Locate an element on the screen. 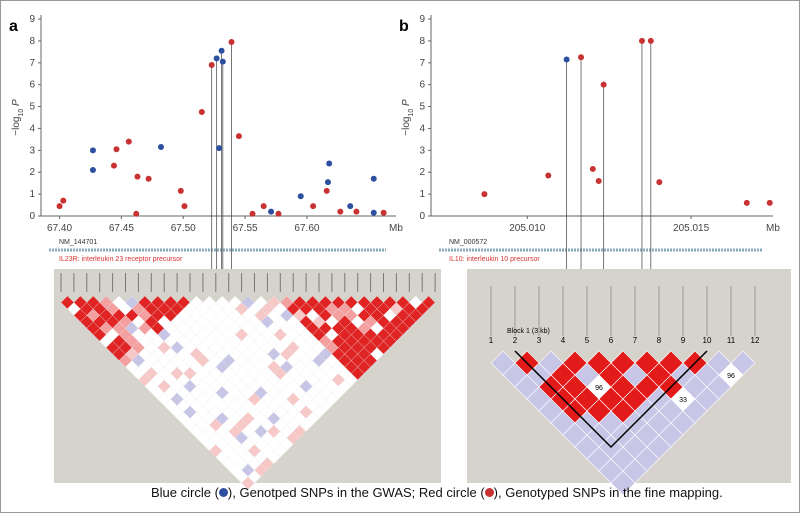 The width and height of the screenshot is (800, 513). marker-number: 10 is located at coordinates (707, 340).